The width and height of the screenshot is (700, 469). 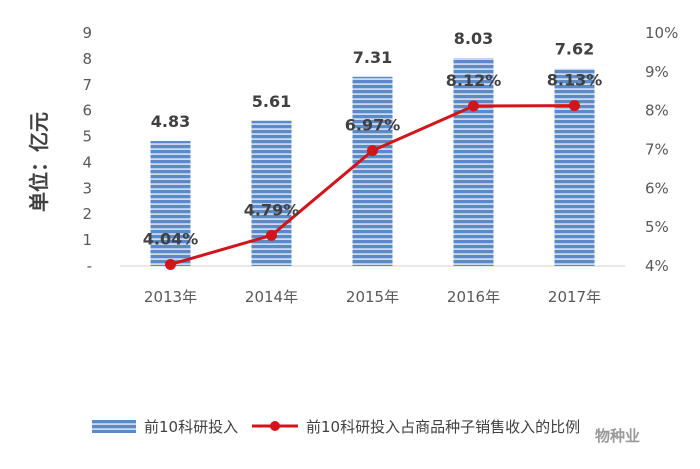 What do you see at coordinates (272, 209) in the screenshot?
I see `line-value-label: 4.79%` at bounding box center [272, 209].